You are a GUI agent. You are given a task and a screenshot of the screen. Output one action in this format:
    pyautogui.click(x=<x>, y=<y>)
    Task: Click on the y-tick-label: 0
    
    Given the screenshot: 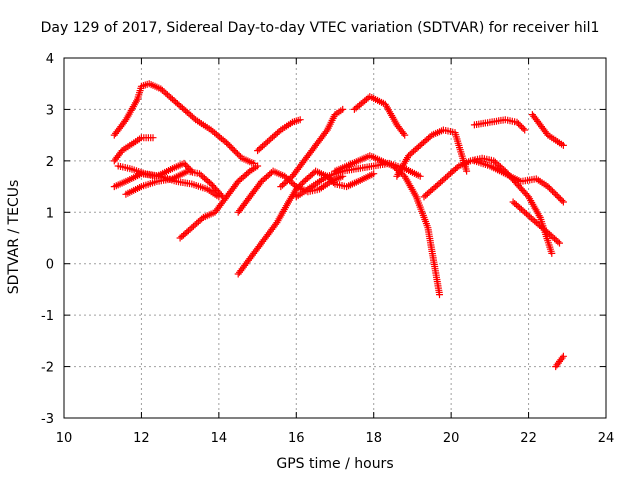 What is the action you would take?
    pyautogui.click(x=50, y=265)
    